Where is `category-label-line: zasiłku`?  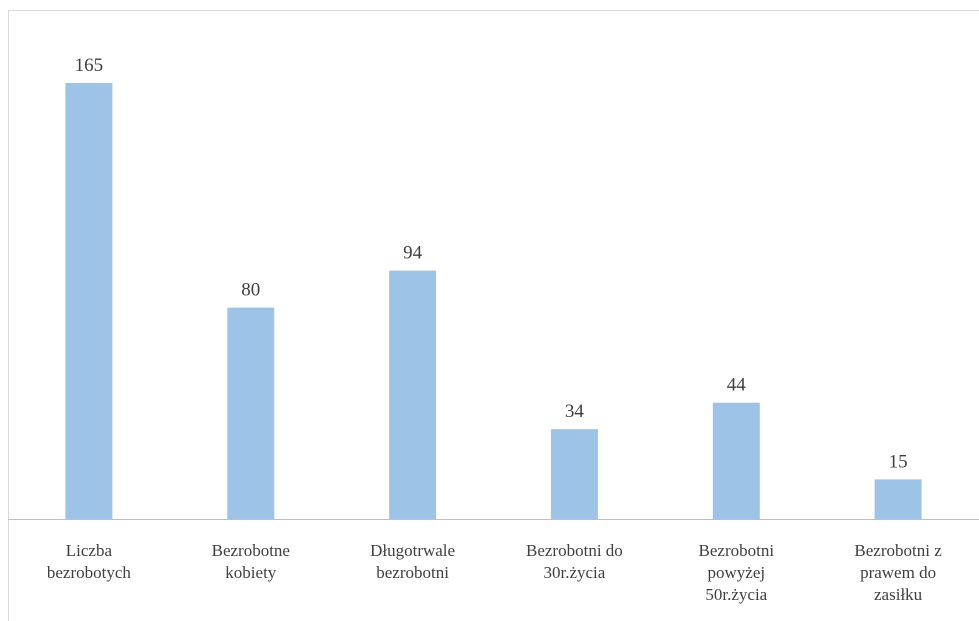
category-label-line: zasiłku is located at coordinates (898, 594).